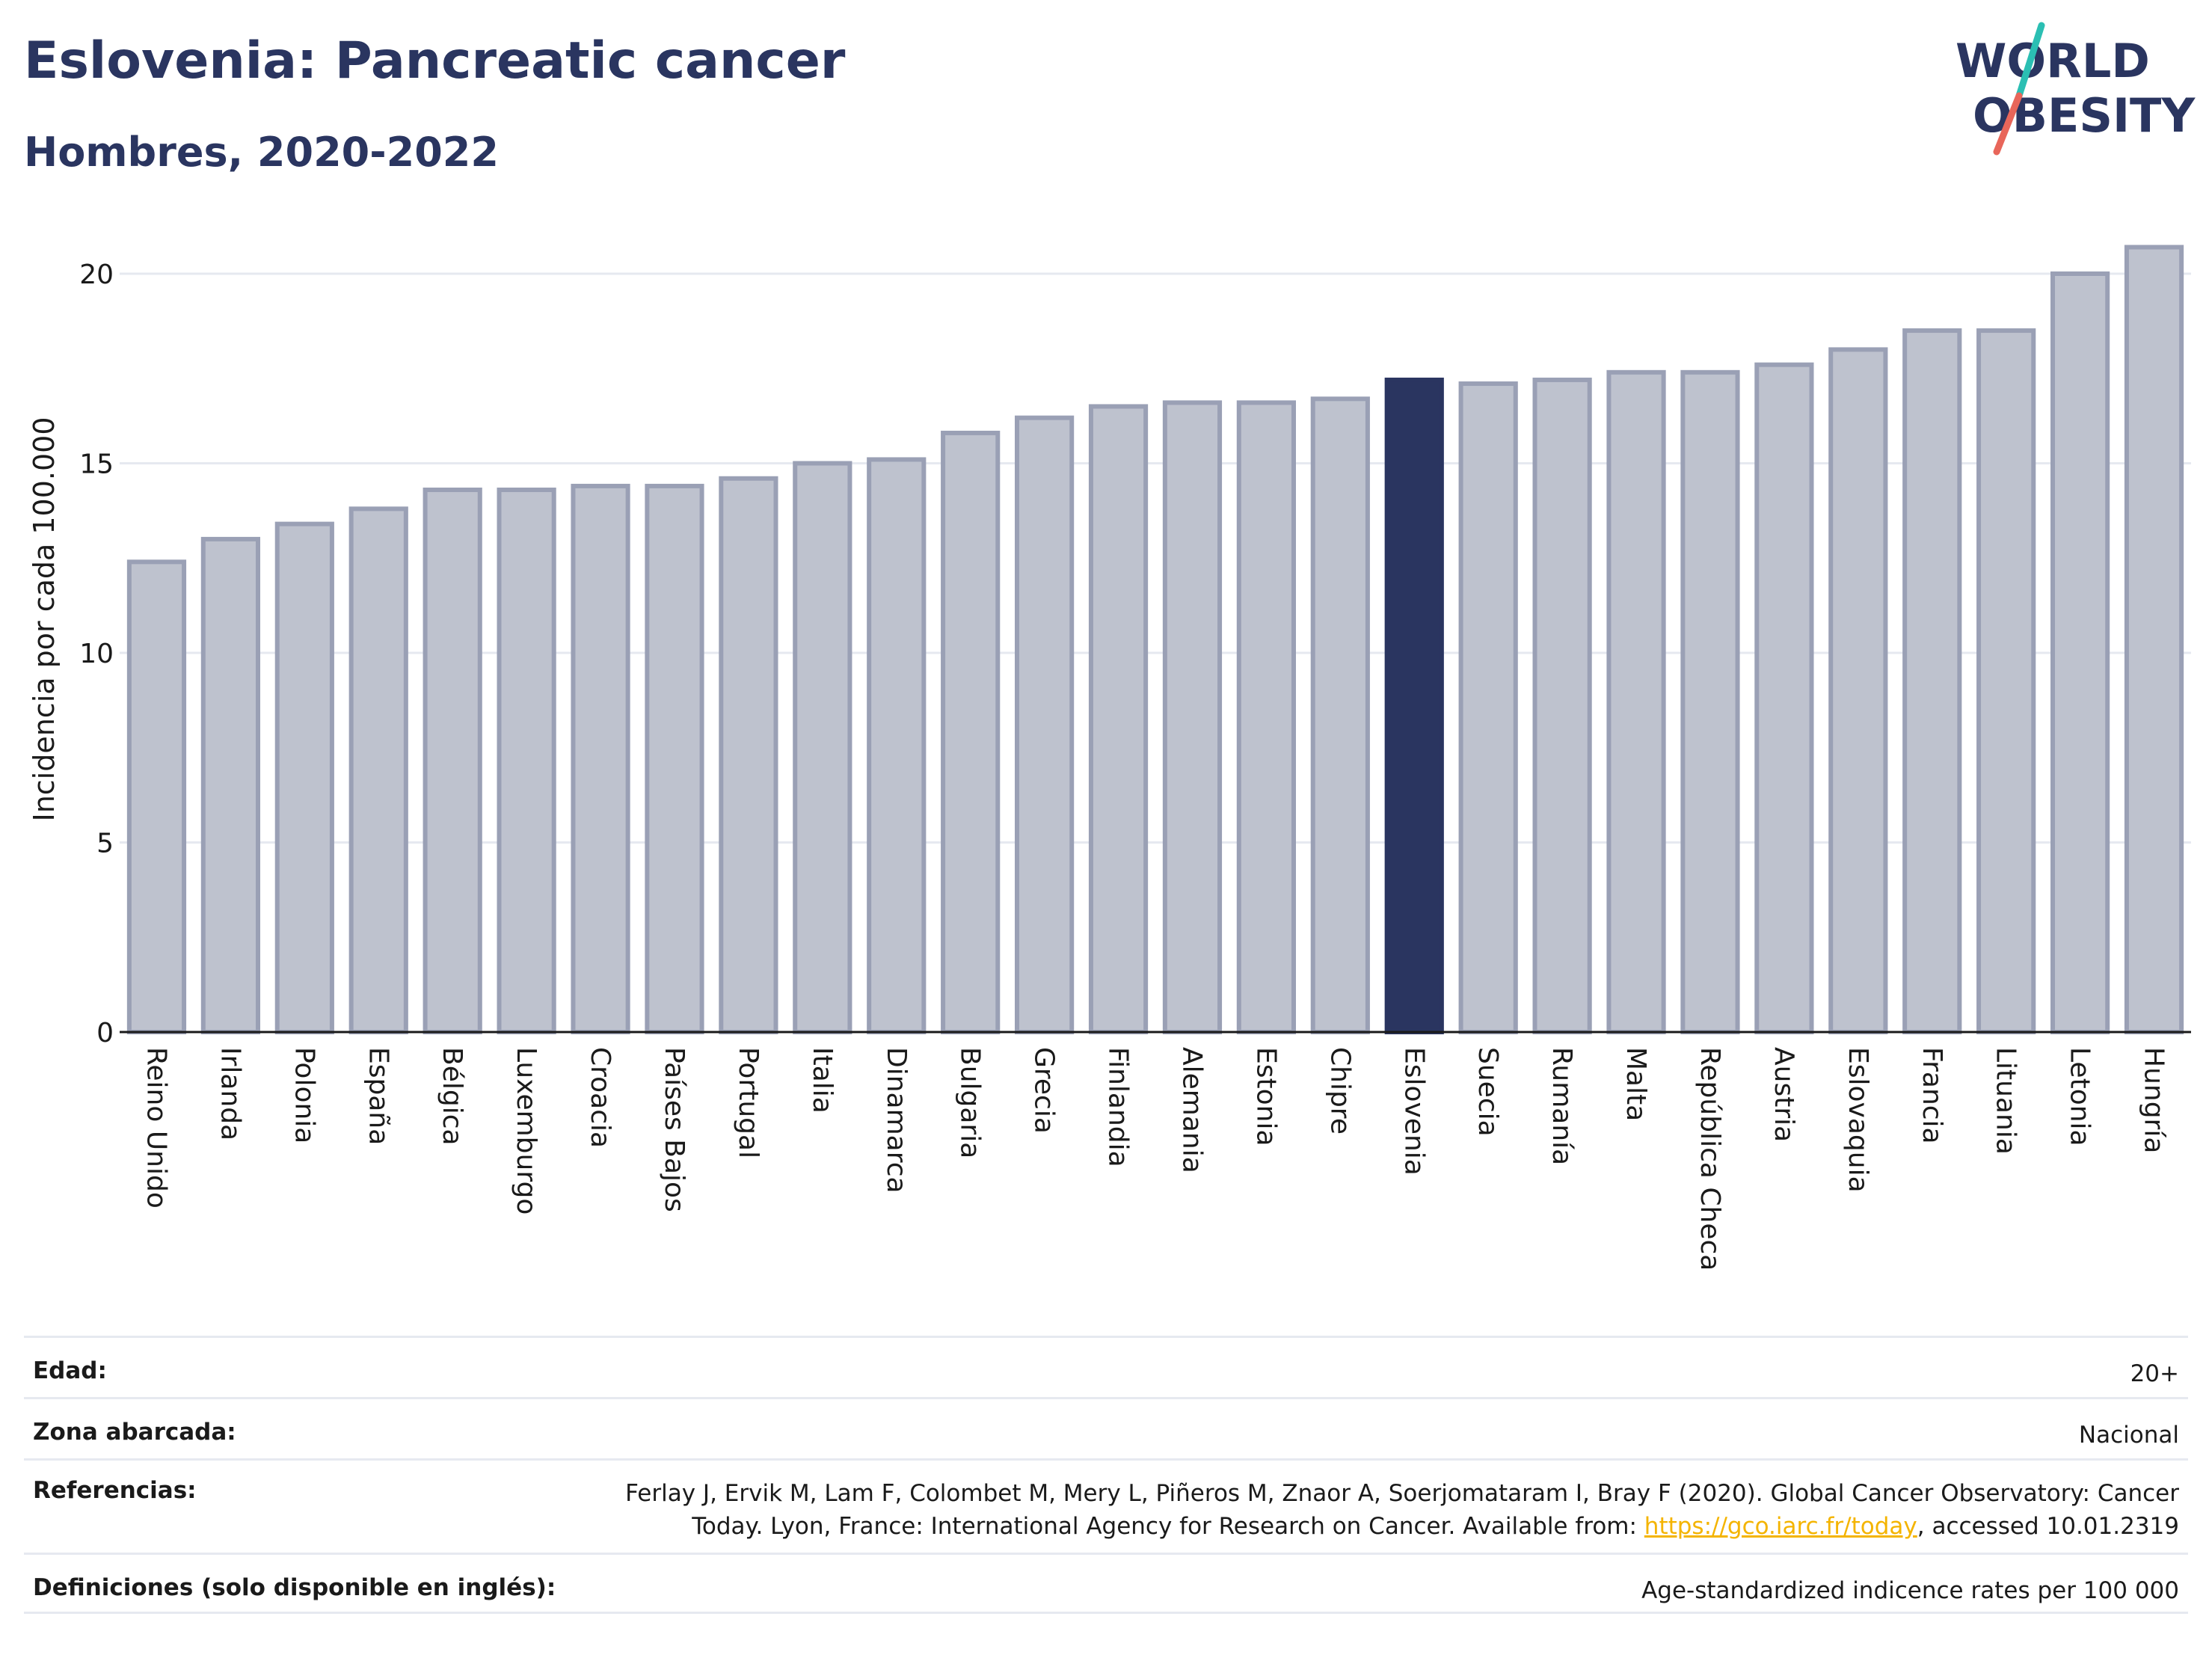 This screenshot has width=2212, height=1655. What do you see at coordinates (96, 464) in the screenshot?
I see `y-tick-label: 15` at bounding box center [96, 464].